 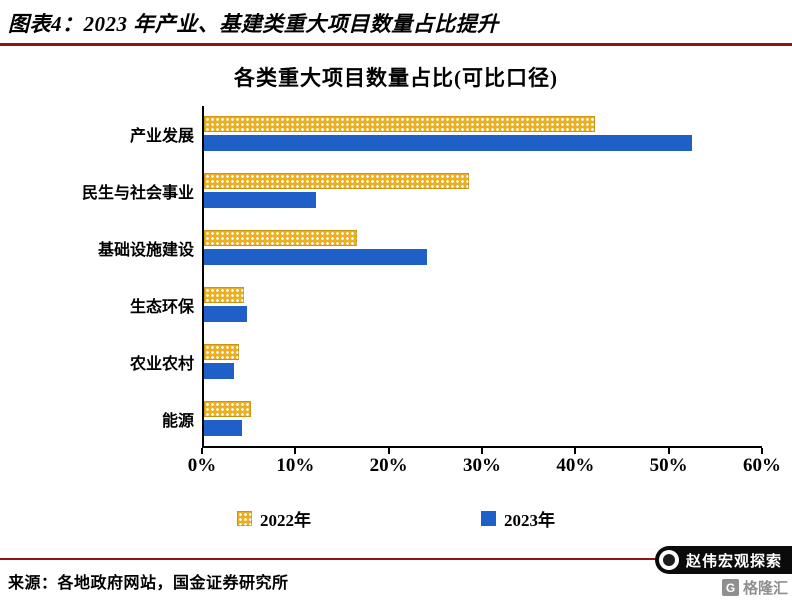 I want to click on legend: 2022年 2023年, so click(x=396, y=518).